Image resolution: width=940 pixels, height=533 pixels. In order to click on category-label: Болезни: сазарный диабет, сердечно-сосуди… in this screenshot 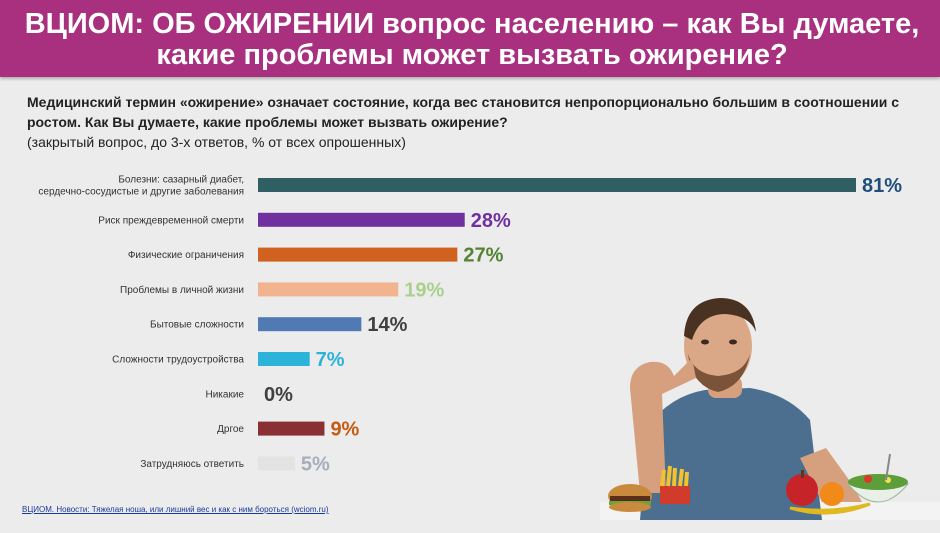, I will do `click(141, 186)`.